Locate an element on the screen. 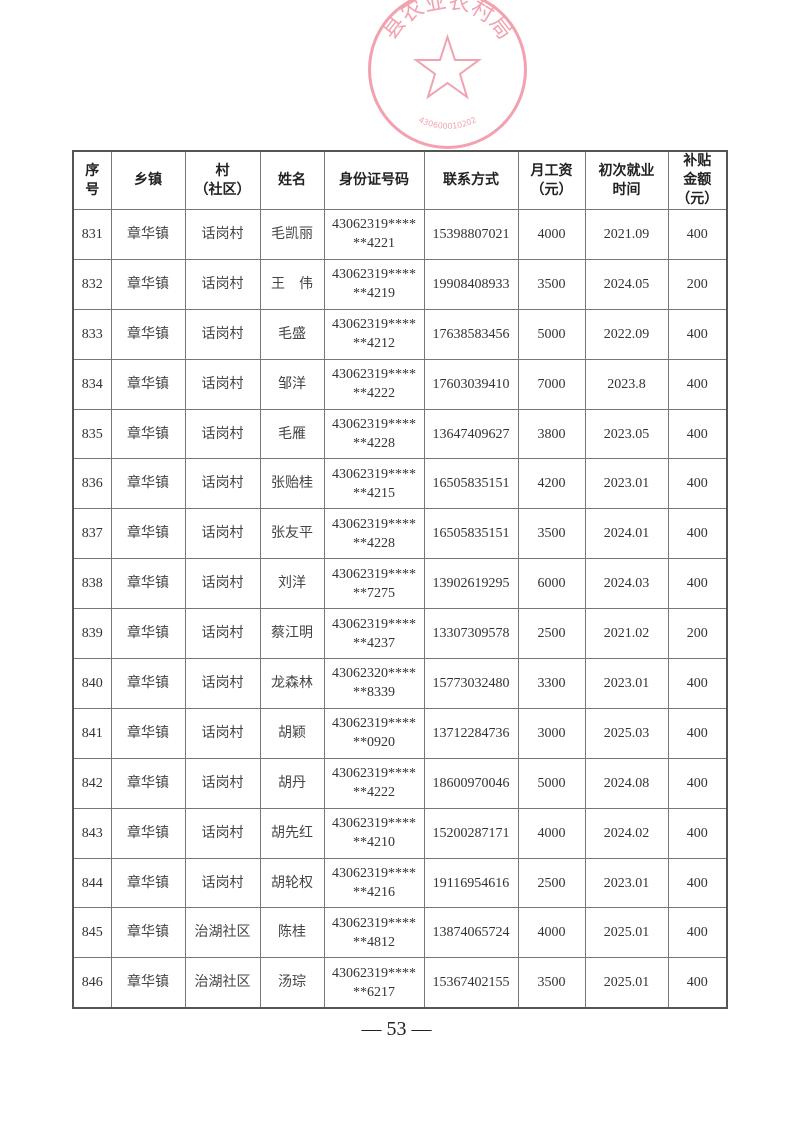 The width and height of the screenshot is (793, 1122). cell-col-seq: 831 is located at coordinates (92, 234).